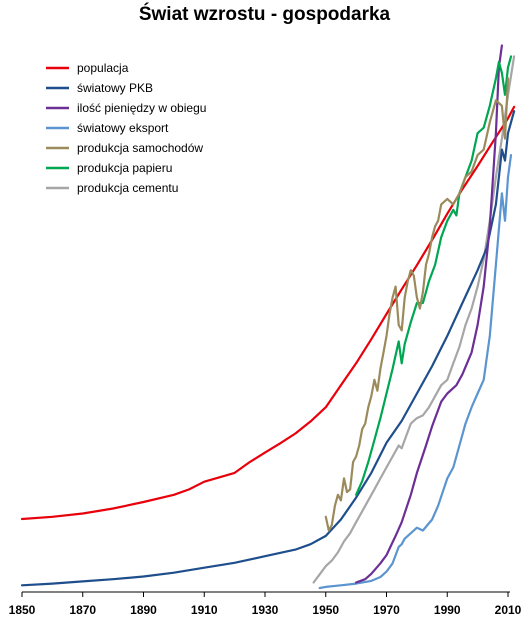 This screenshot has height=626, width=529. What do you see at coordinates (141, 108) in the screenshot?
I see `legend-label: ilość pieniędzy w obiegu` at bounding box center [141, 108].